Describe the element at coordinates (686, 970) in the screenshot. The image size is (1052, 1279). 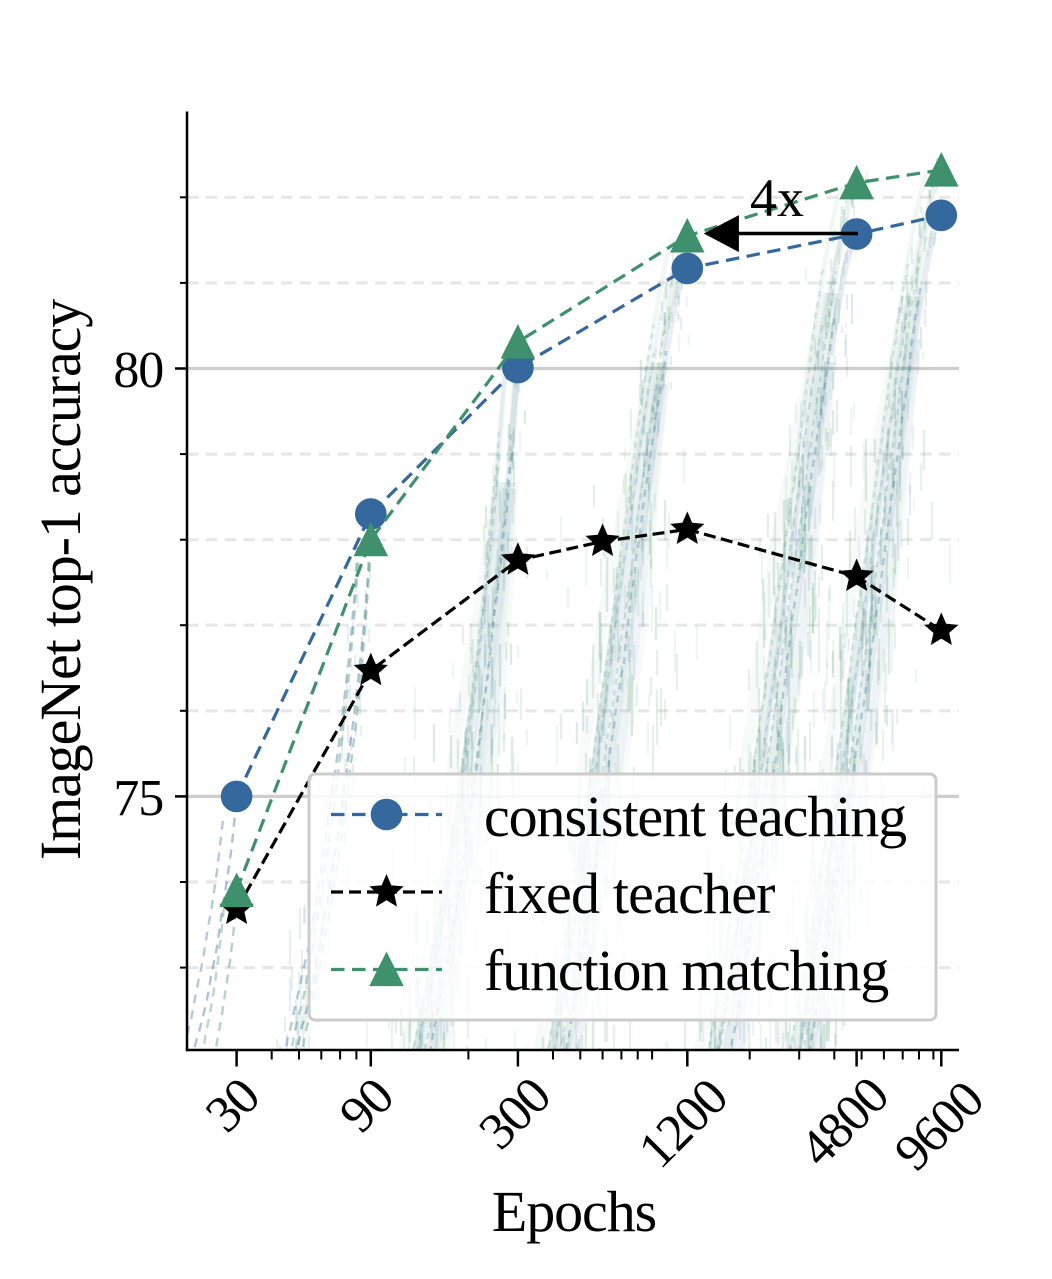
I see `svg-text: function matching` at that location.